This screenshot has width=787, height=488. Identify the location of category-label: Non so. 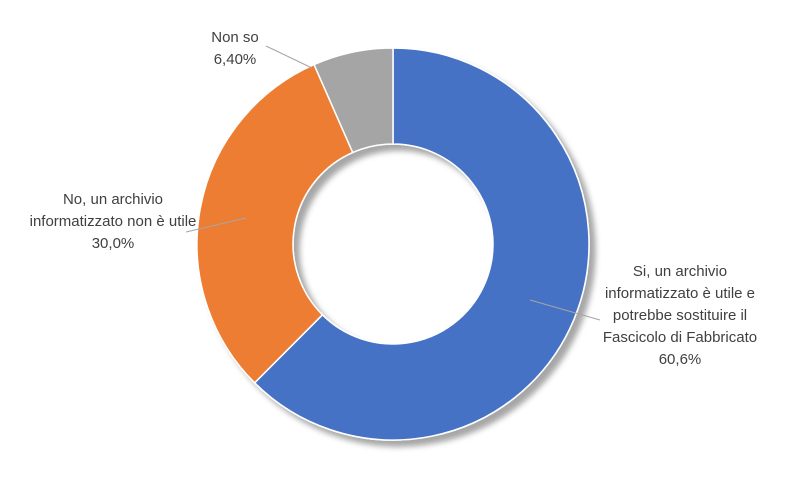
(235, 37).